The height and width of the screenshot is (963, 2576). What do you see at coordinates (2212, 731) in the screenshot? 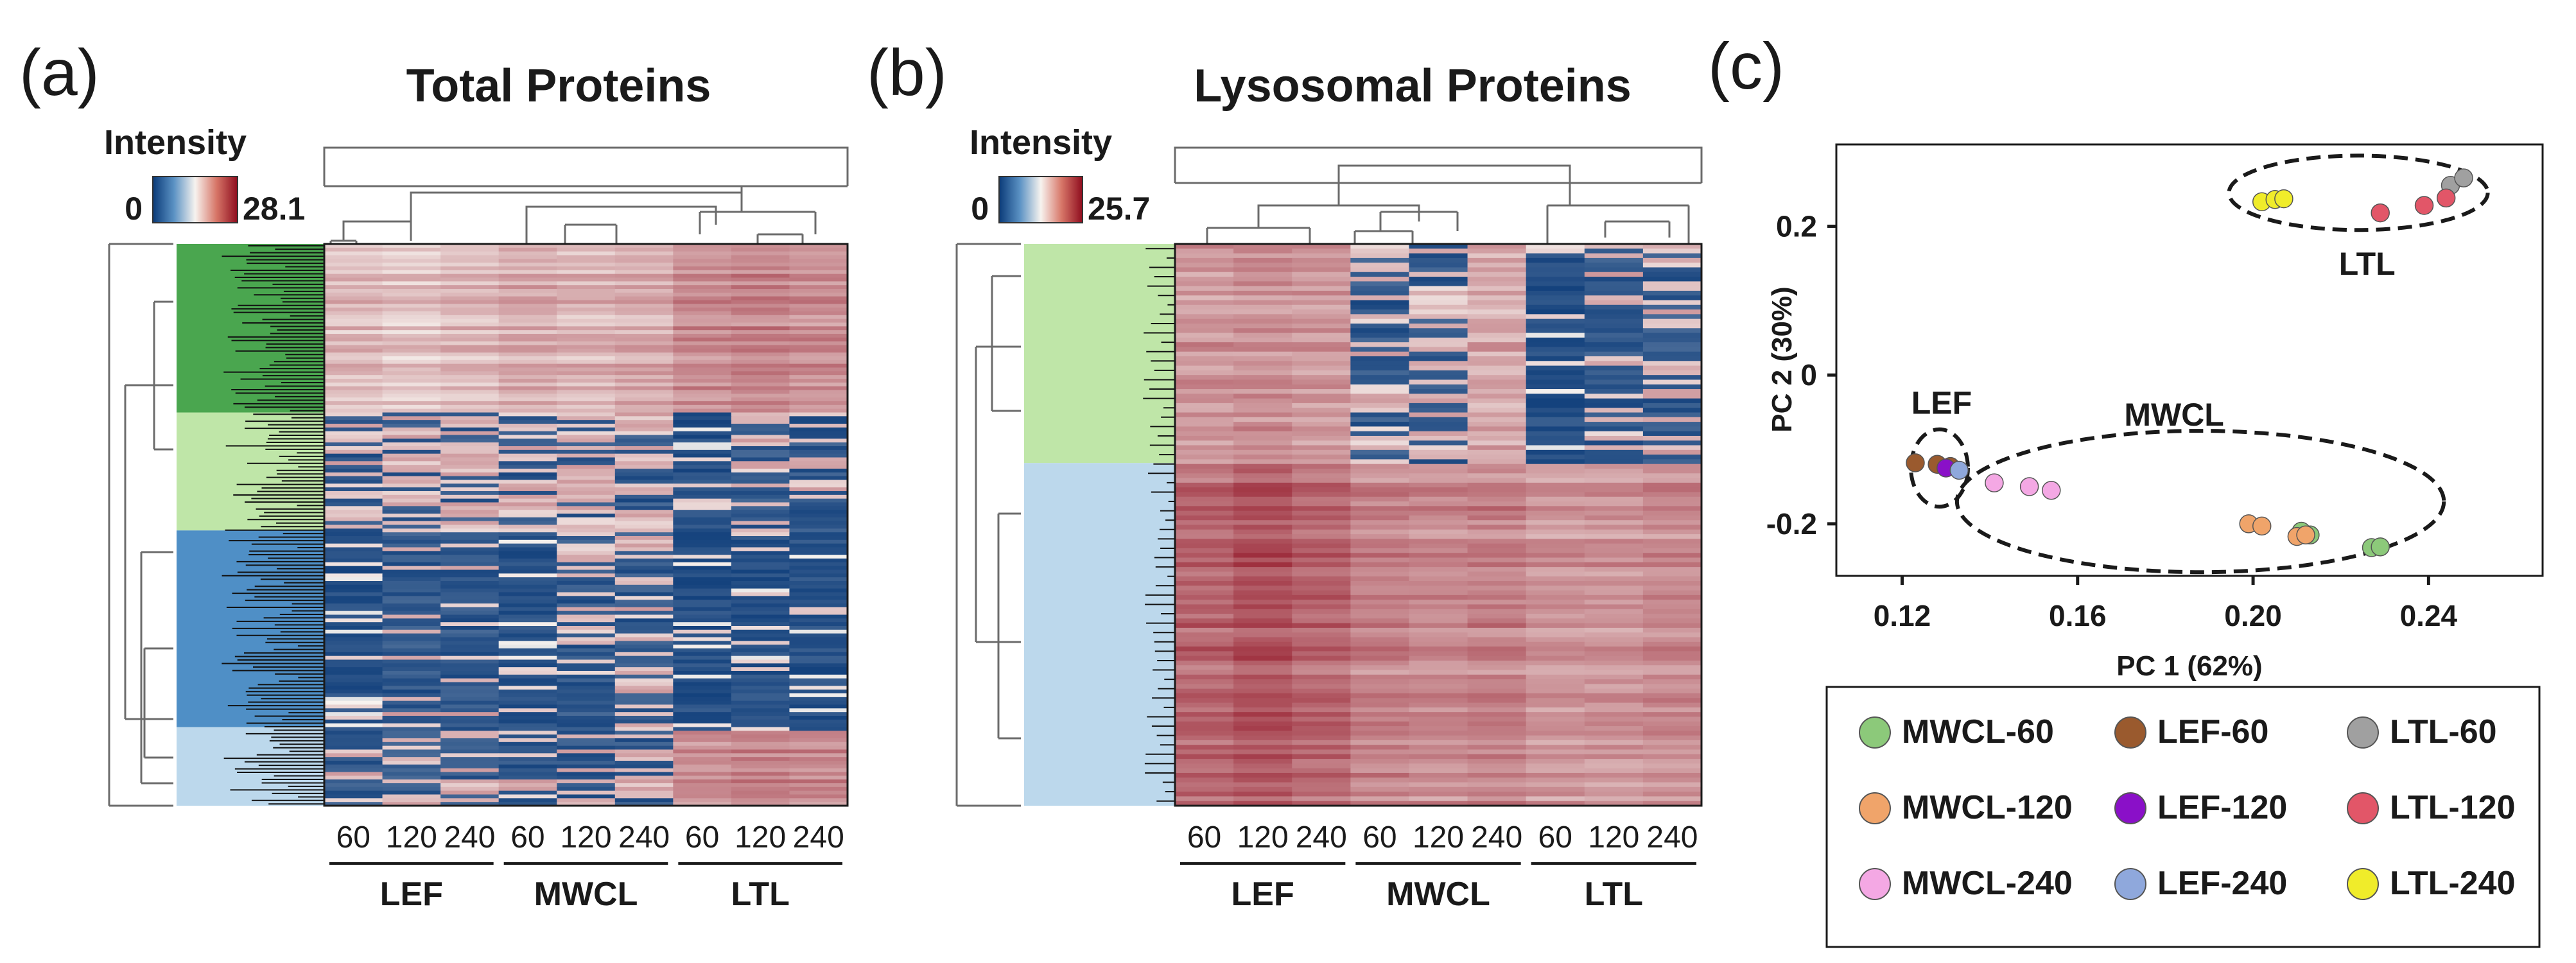
I see `legend-label-lef-60: LEF-60` at bounding box center [2212, 731].